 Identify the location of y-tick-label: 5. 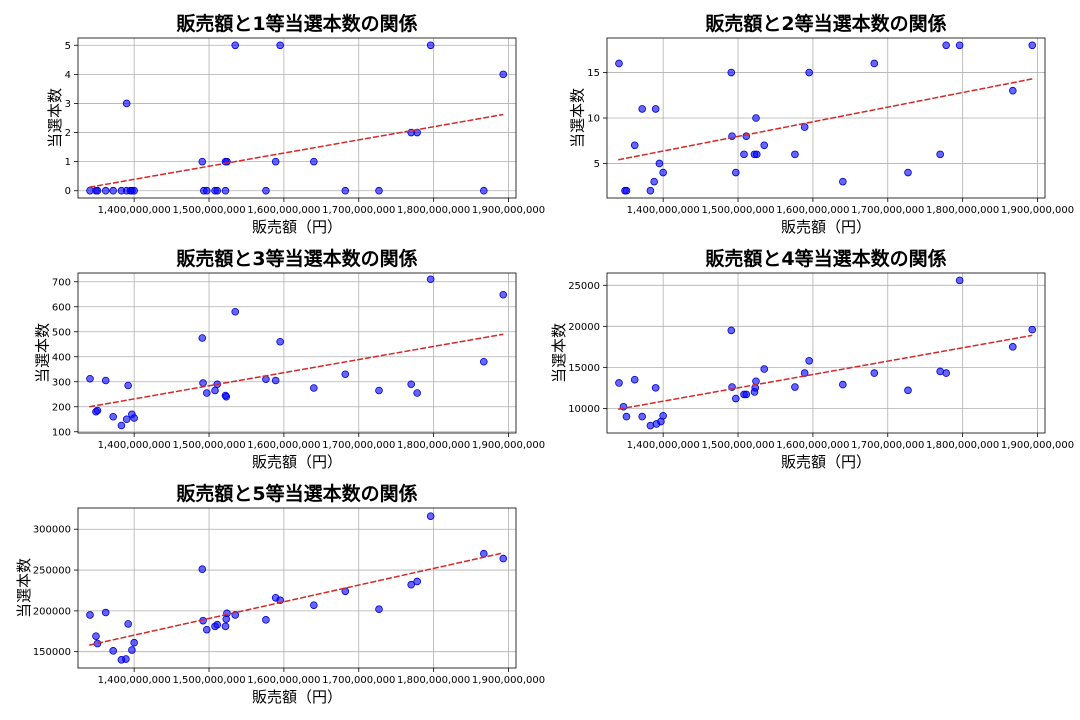
(597, 164).